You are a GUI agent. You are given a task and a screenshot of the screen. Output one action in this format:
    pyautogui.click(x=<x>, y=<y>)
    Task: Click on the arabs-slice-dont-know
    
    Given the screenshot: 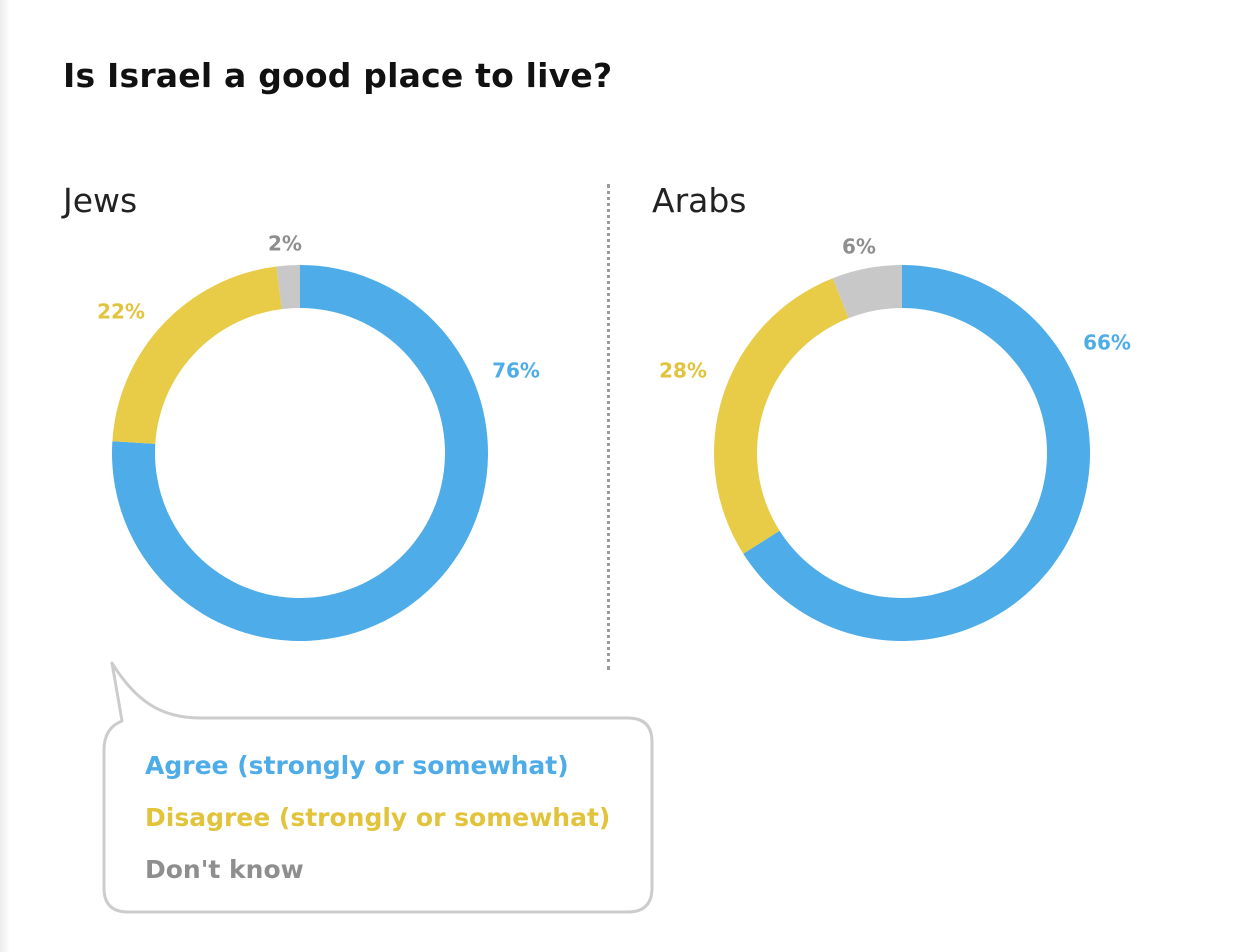 What is the action you would take?
    pyautogui.click(x=867, y=292)
    